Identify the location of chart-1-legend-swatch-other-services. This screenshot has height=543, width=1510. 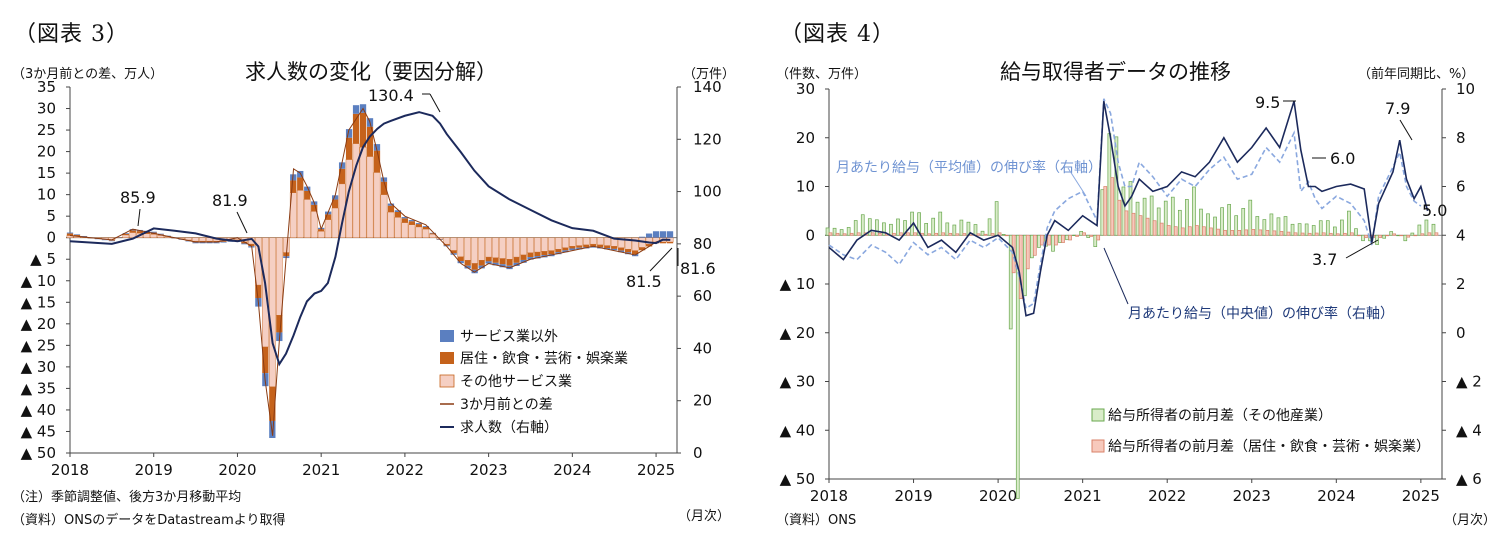
(447, 381).